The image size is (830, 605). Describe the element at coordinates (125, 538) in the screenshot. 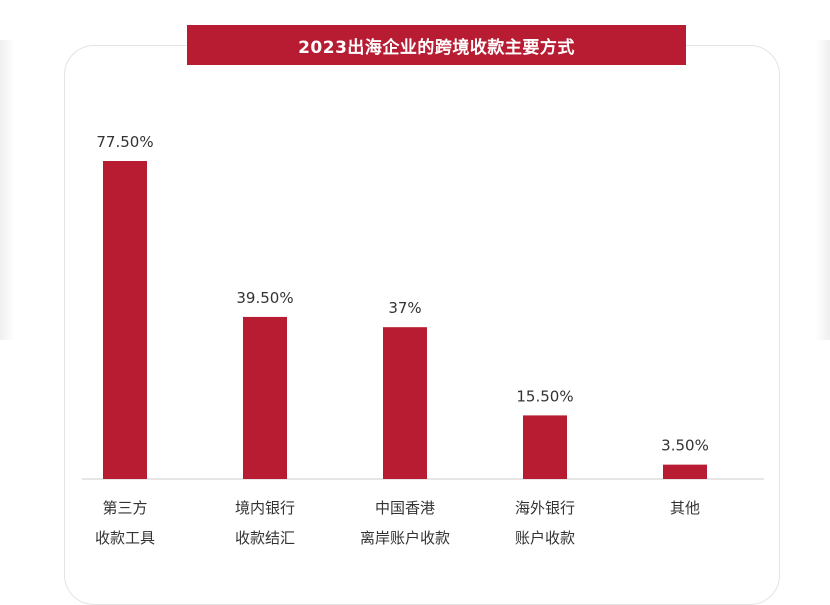

I see `category-label-0-line-1: 收款工具` at that location.